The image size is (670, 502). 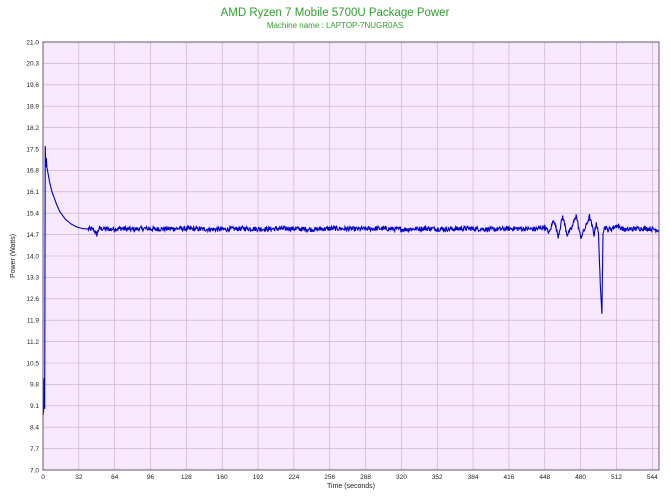 I want to click on x-tick-label: 288, so click(x=365, y=477).